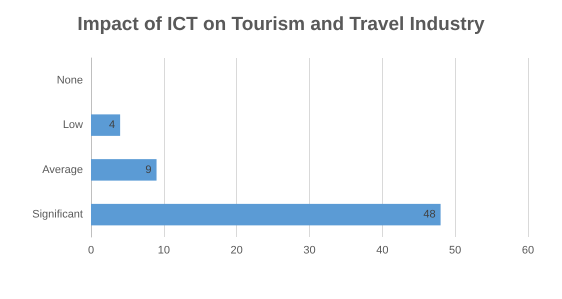  I want to click on y-tick-label: Significant, so click(57, 214).